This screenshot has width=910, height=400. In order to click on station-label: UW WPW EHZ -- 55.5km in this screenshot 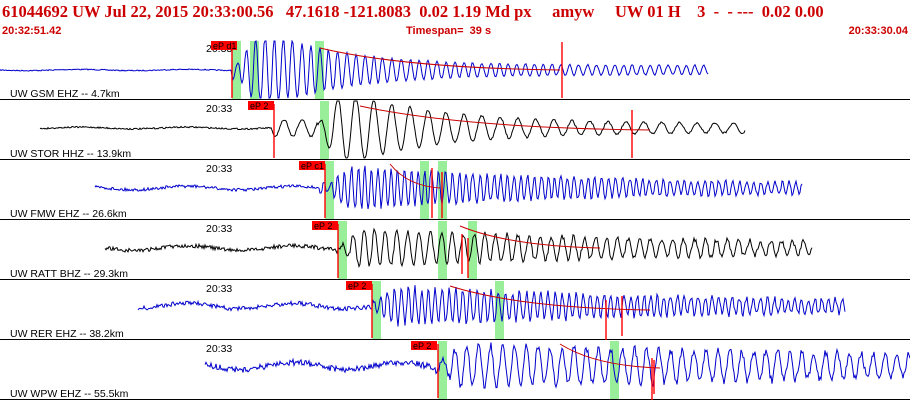, I will do `click(69, 394)`.